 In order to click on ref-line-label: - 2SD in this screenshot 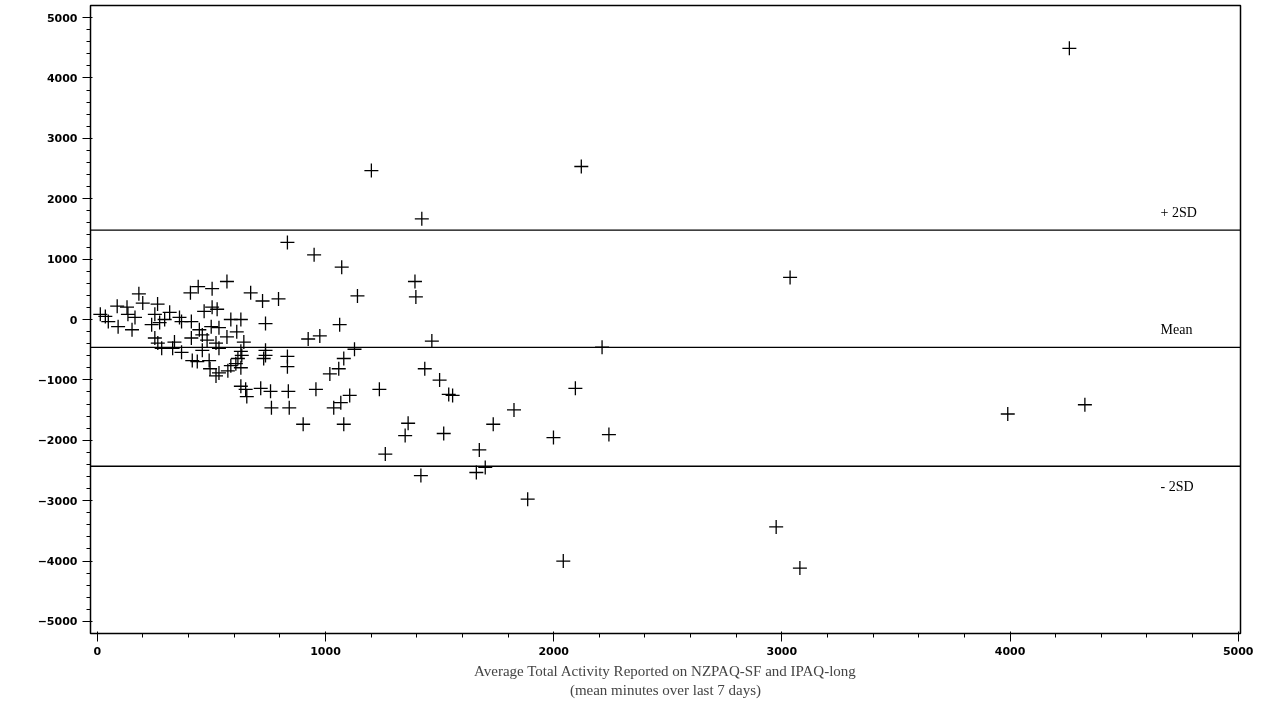, I will do `click(1177, 487)`.